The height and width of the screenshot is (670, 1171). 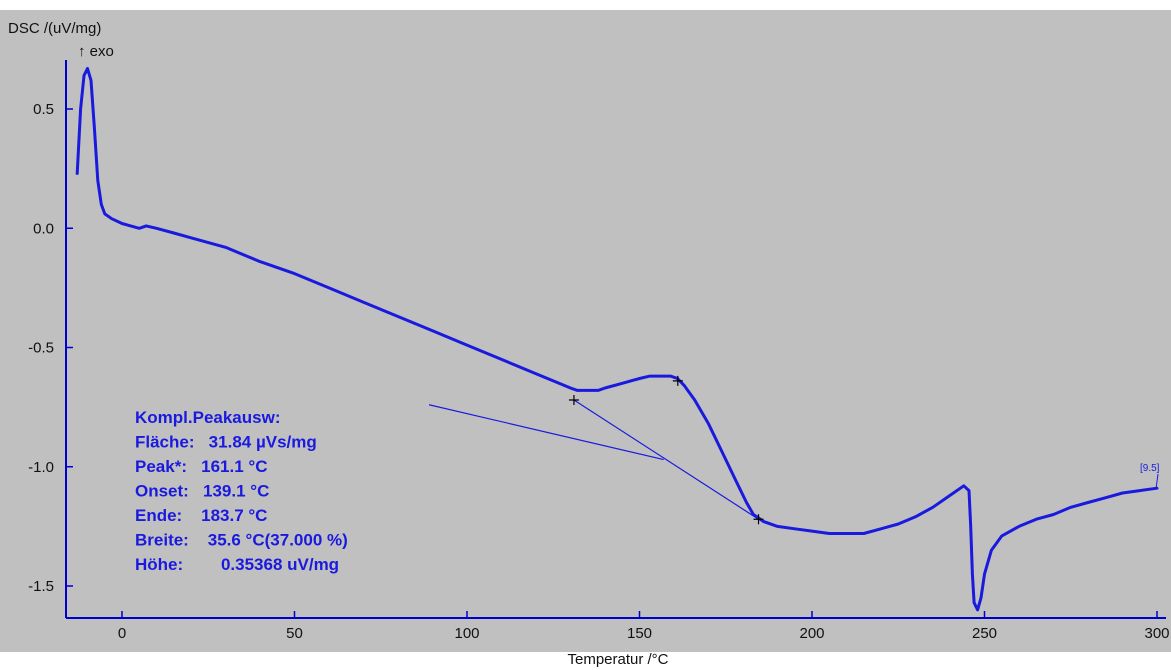 I want to click on y-tick-label: -1.5, so click(x=41, y=586).